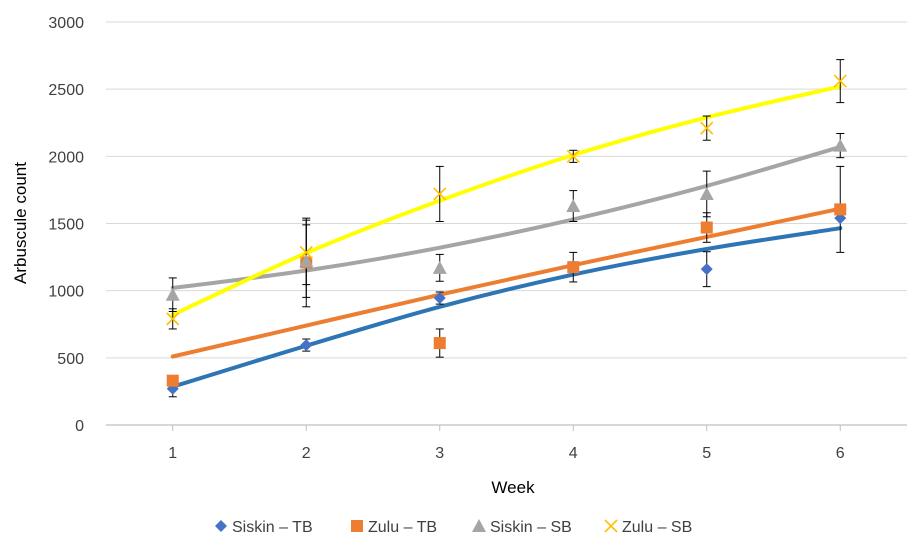  What do you see at coordinates (172, 453) in the screenshot?
I see `x-tick-label: 1` at bounding box center [172, 453].